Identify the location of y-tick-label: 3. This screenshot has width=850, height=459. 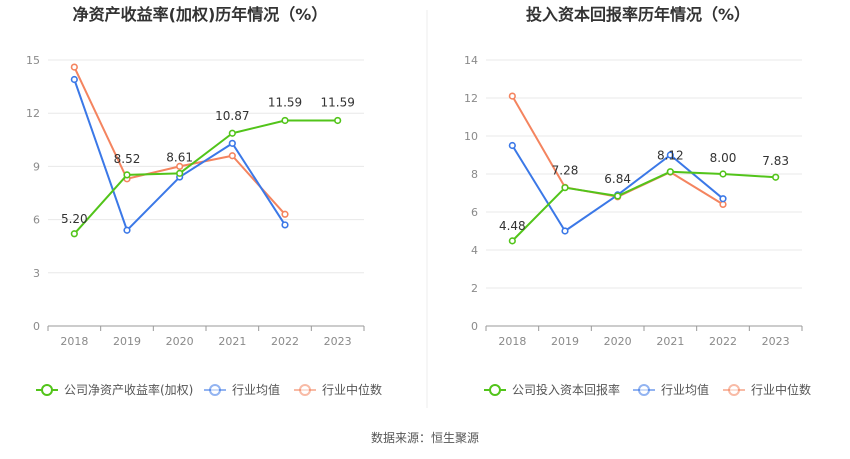
(36, 273).